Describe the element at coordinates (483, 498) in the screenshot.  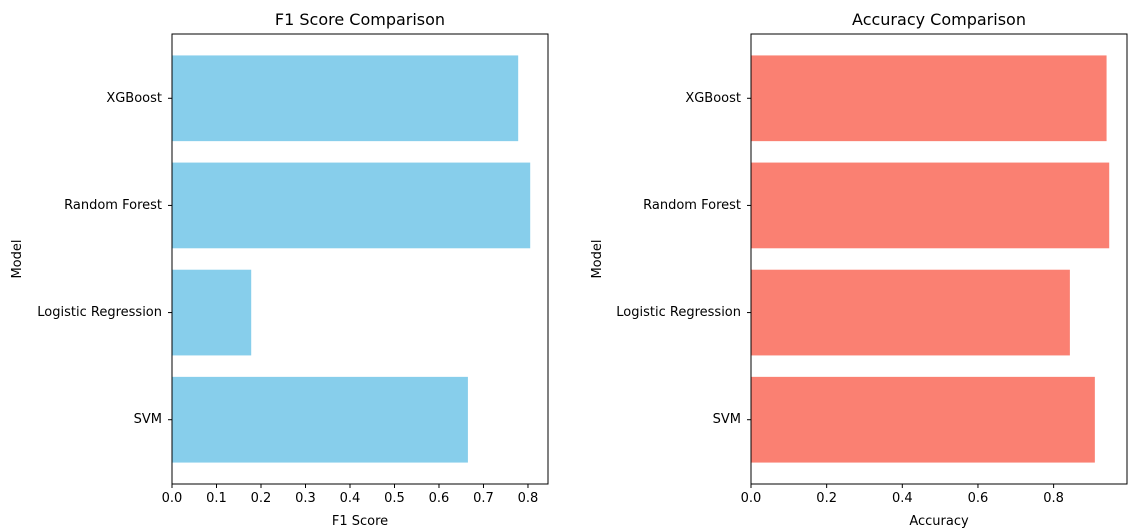
I see `x-tick-label: 0.7` at that location.